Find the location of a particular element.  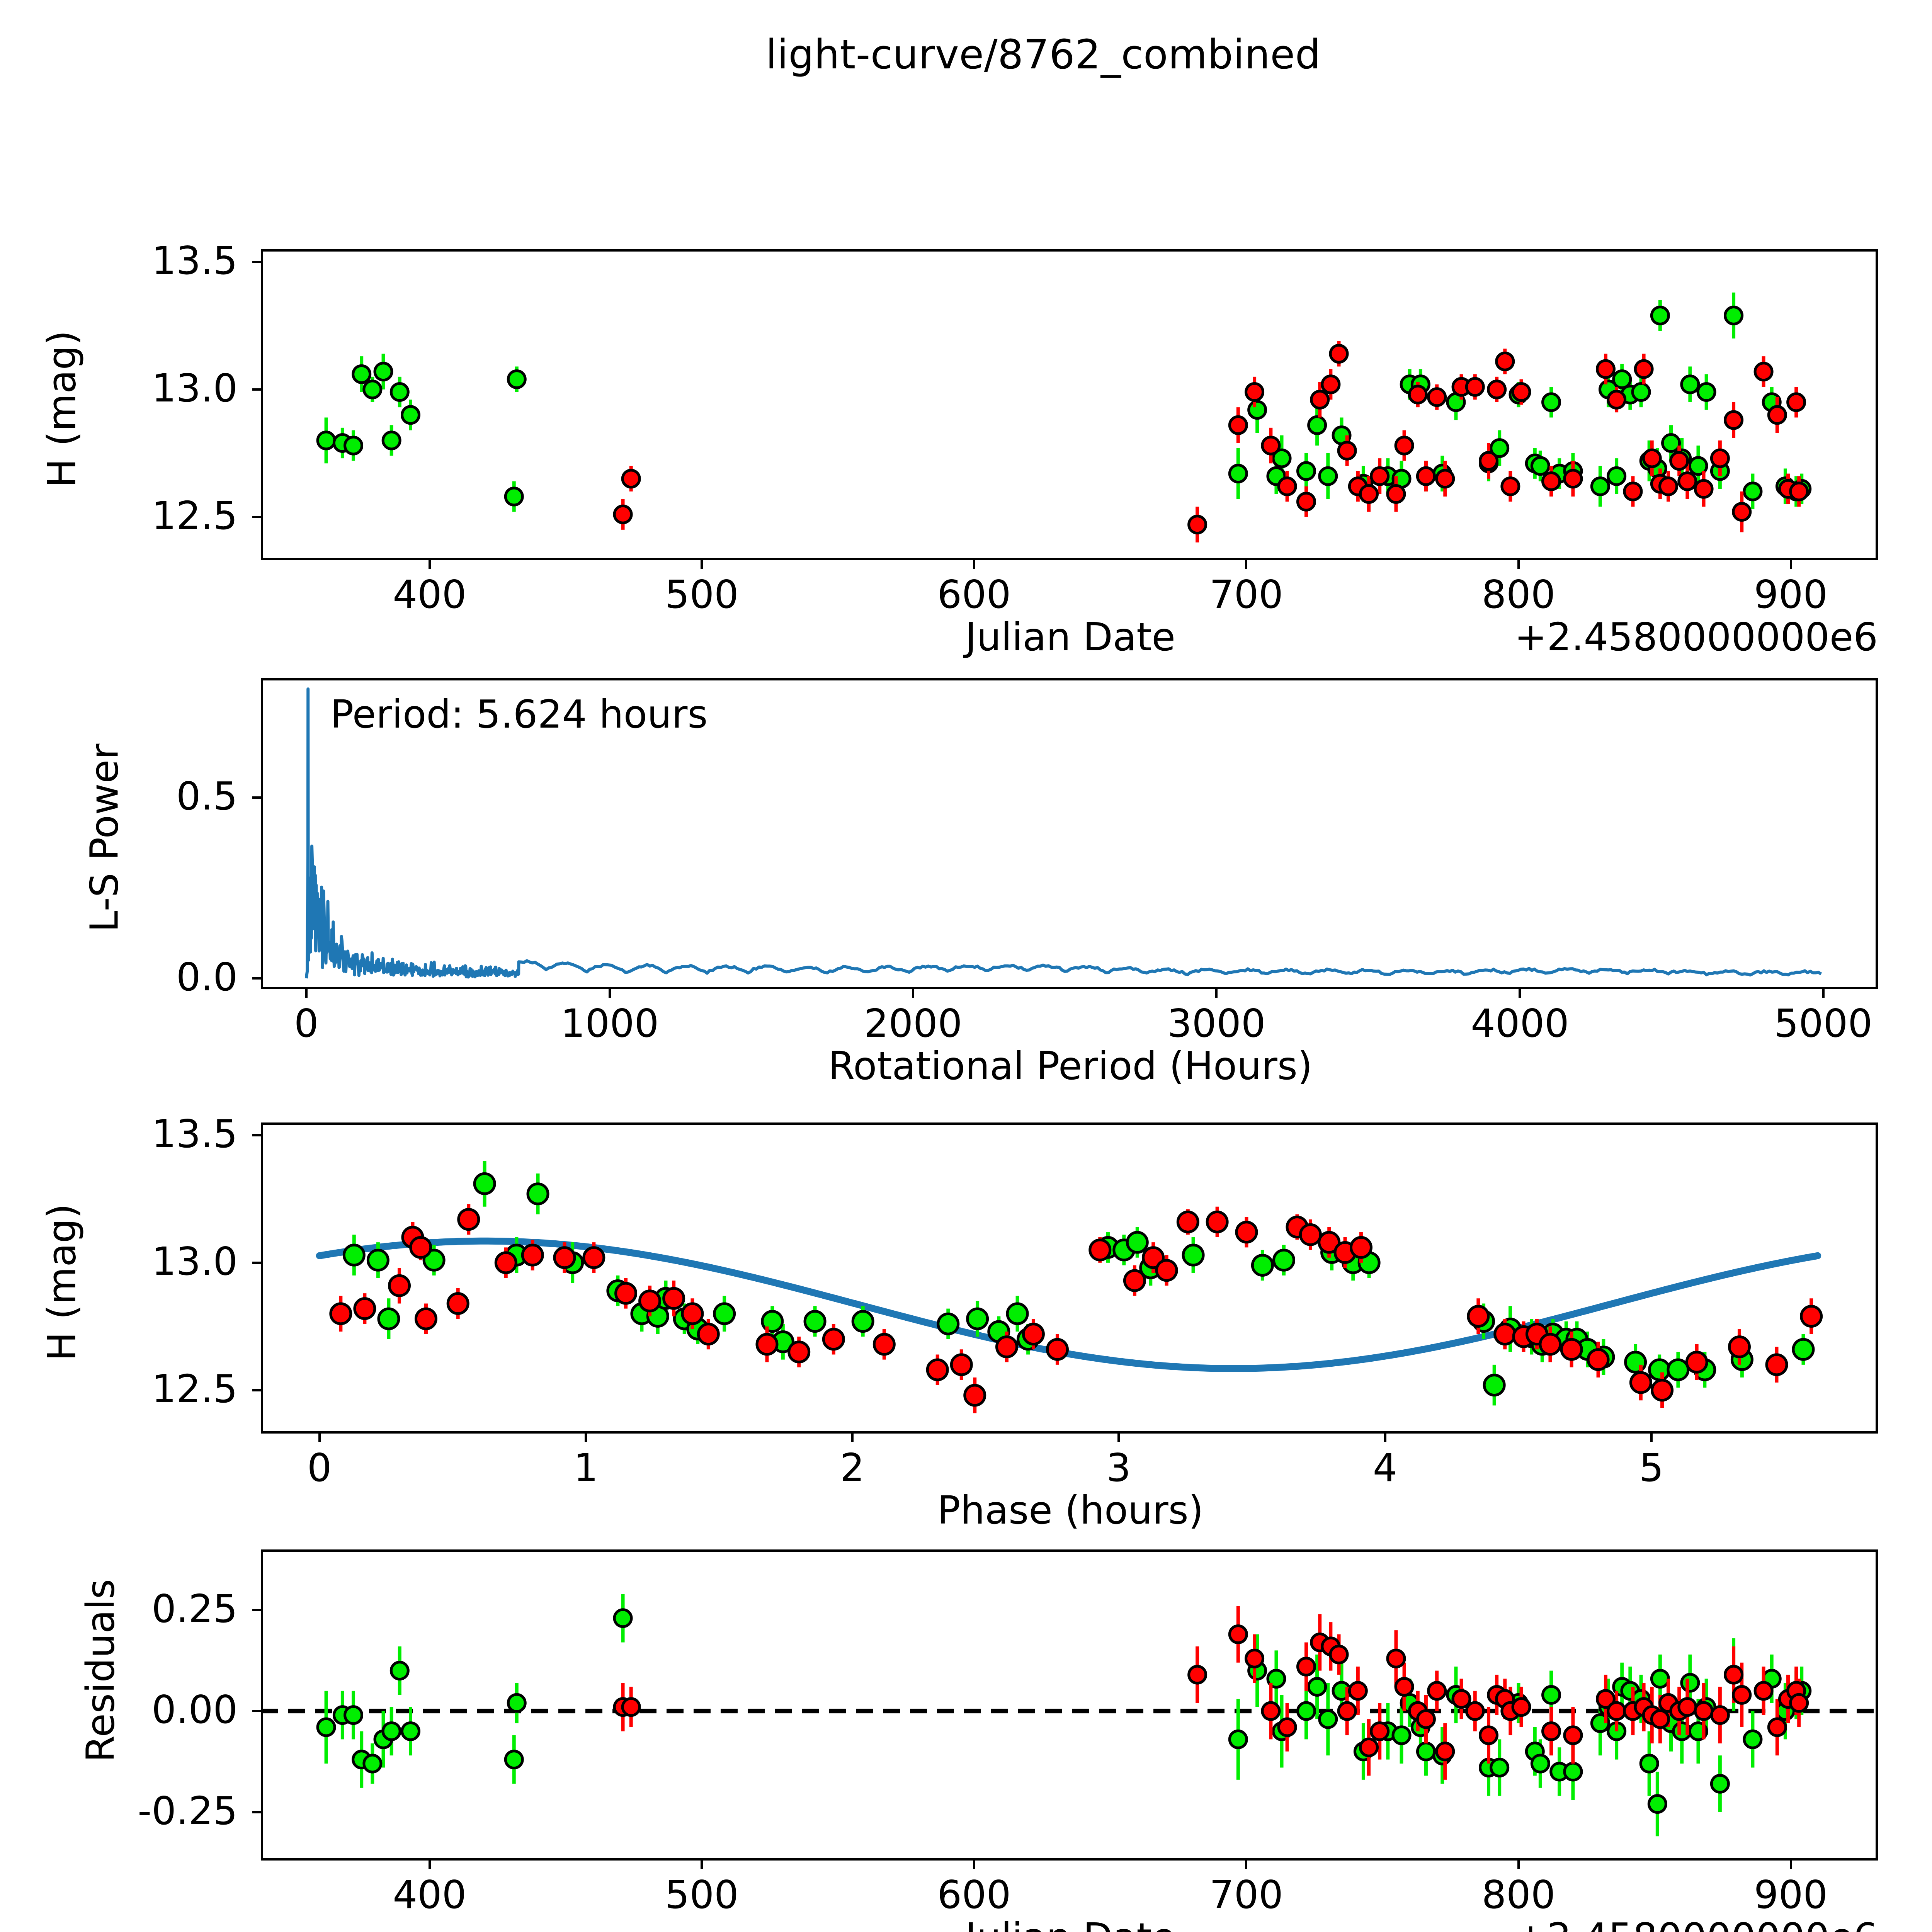

series-green is located at coordinates (1064, 1715).